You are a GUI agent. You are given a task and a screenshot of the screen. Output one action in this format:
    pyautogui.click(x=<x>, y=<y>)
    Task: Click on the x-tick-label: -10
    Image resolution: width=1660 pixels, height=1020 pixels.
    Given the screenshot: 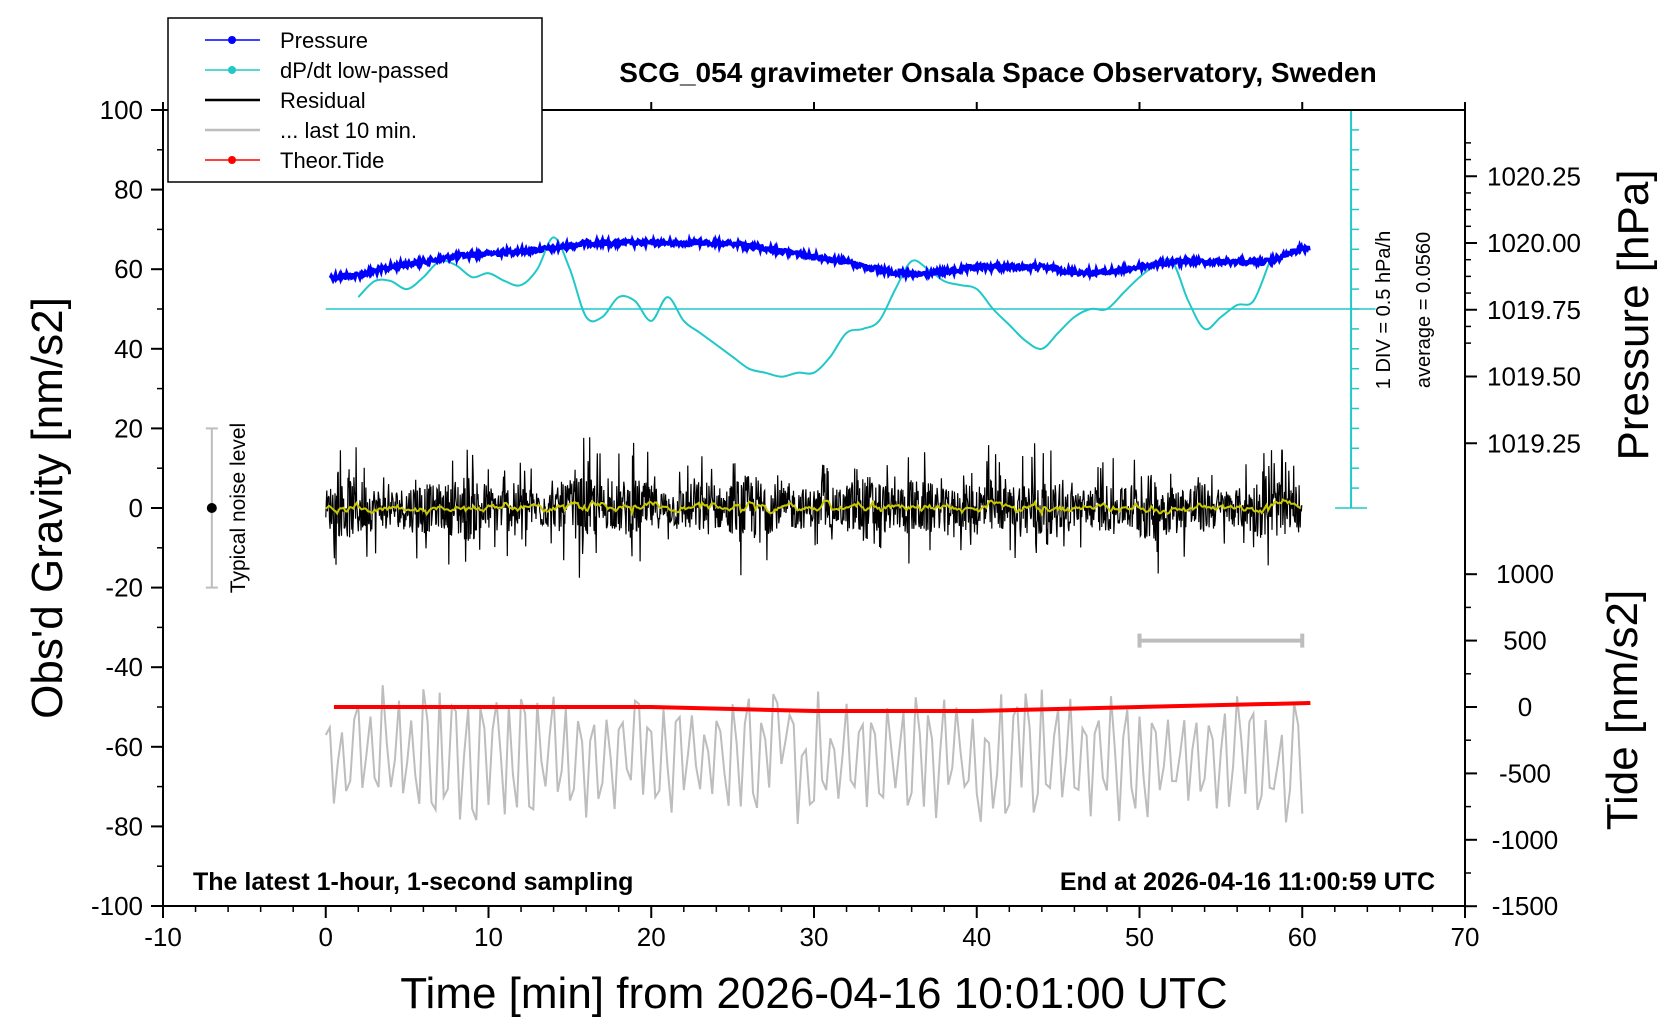 What is the action you would take?
    pyautogui.click(x=163, y=937)
    